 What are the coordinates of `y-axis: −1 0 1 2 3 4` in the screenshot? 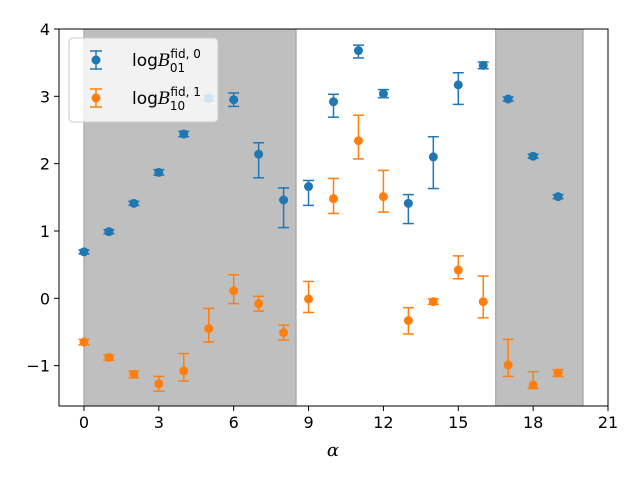 It's located at (42, 198).